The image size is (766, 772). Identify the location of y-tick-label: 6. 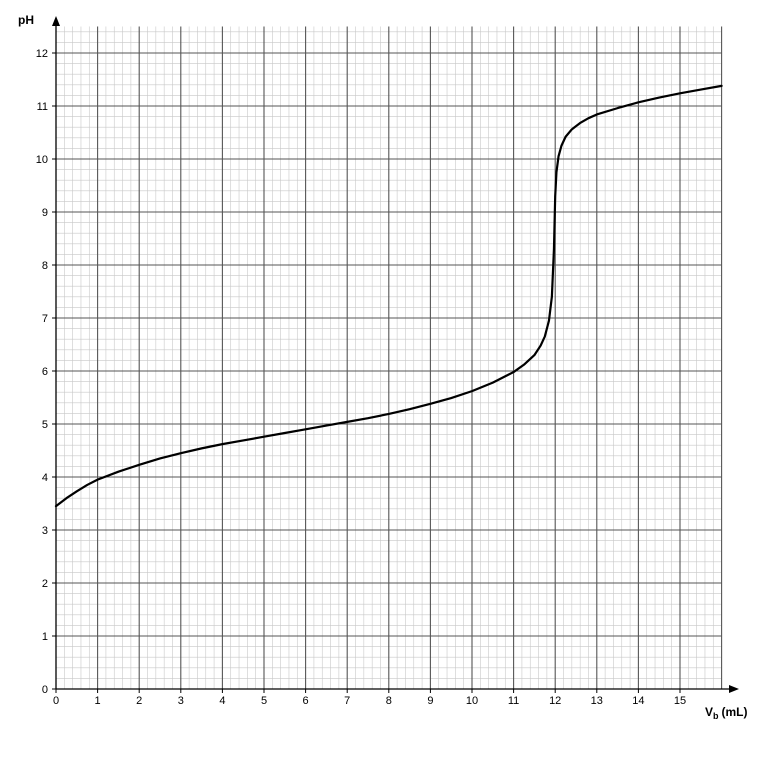
(45, 372).